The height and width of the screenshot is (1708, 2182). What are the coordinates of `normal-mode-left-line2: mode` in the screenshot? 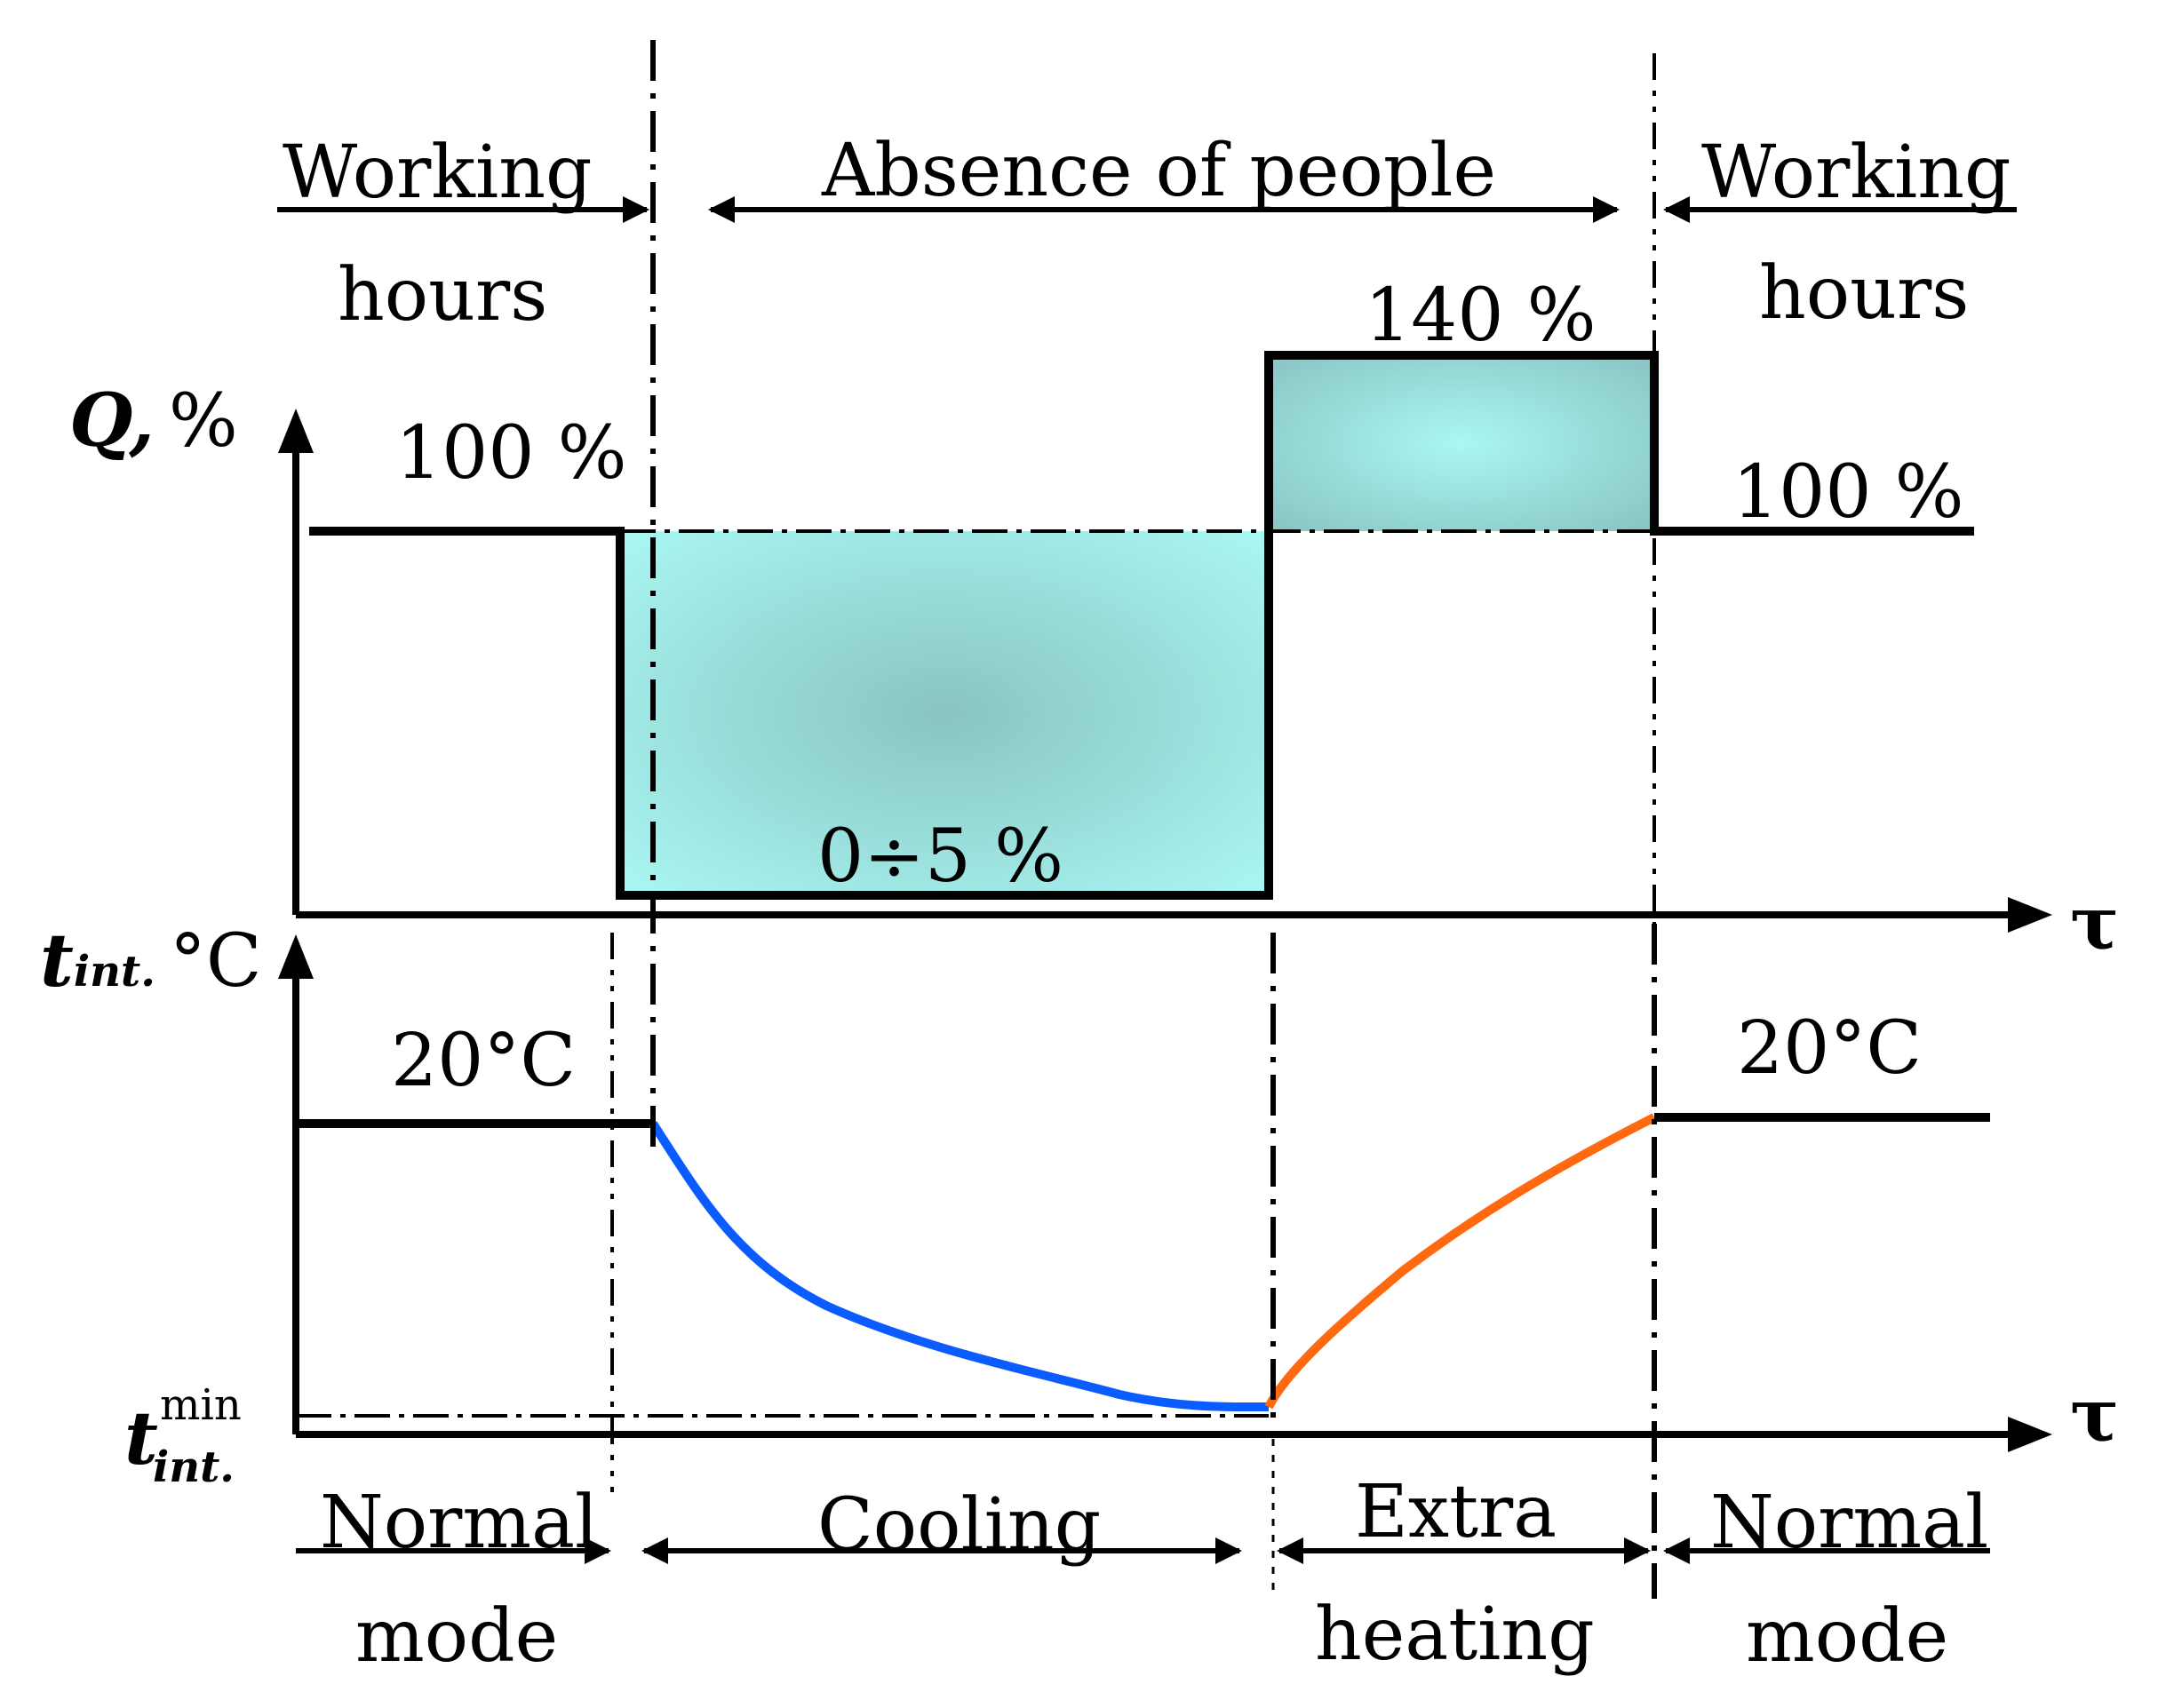 It's located at (456, 1637).